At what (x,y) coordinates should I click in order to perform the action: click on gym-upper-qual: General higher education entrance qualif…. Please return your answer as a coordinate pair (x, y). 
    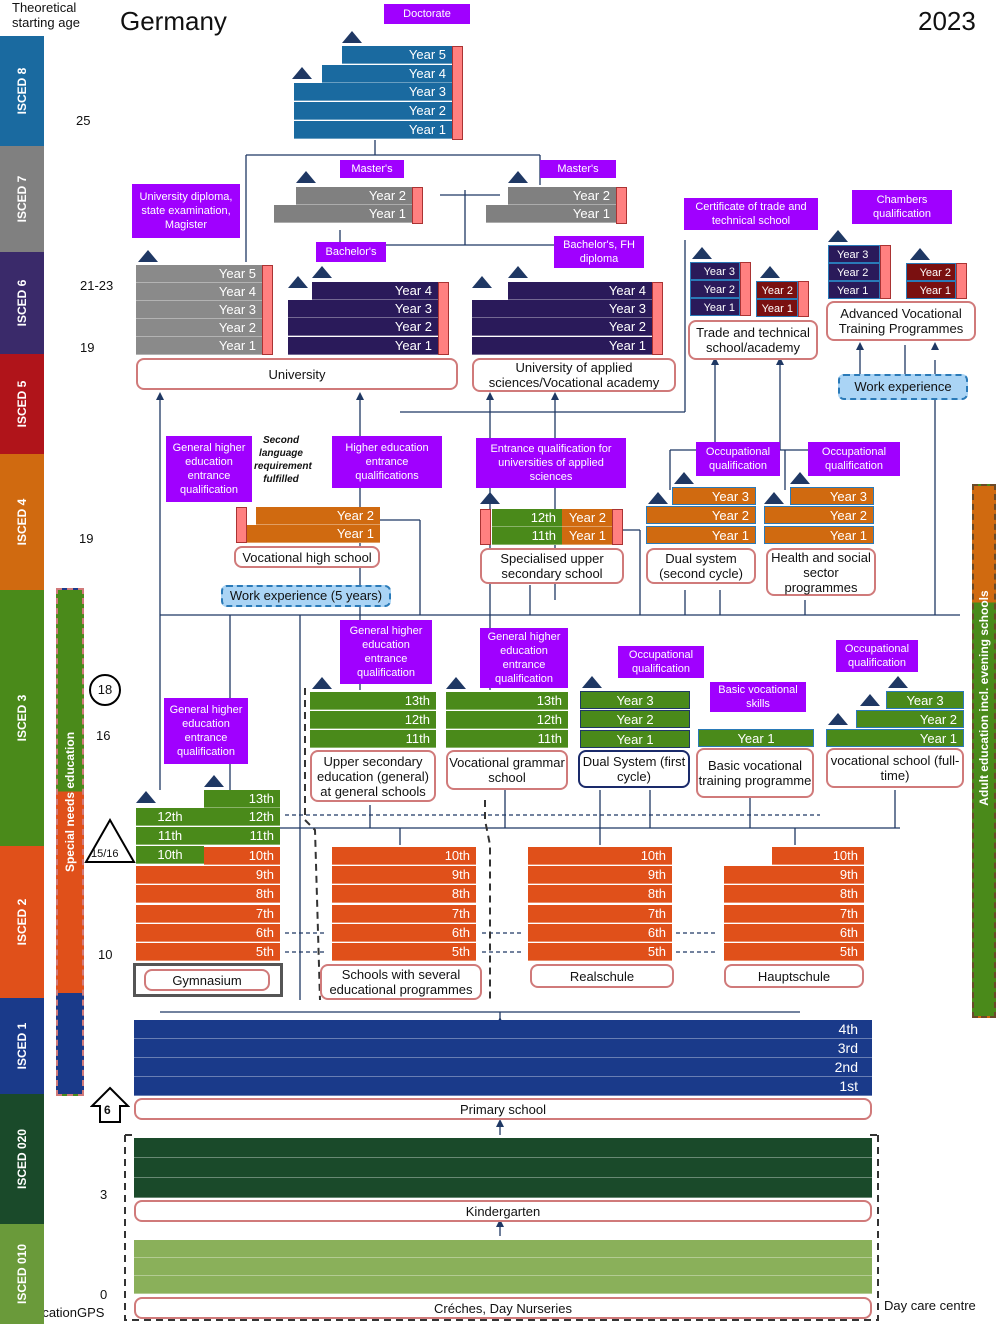
    Looking at the image, I should click on (206, 731).